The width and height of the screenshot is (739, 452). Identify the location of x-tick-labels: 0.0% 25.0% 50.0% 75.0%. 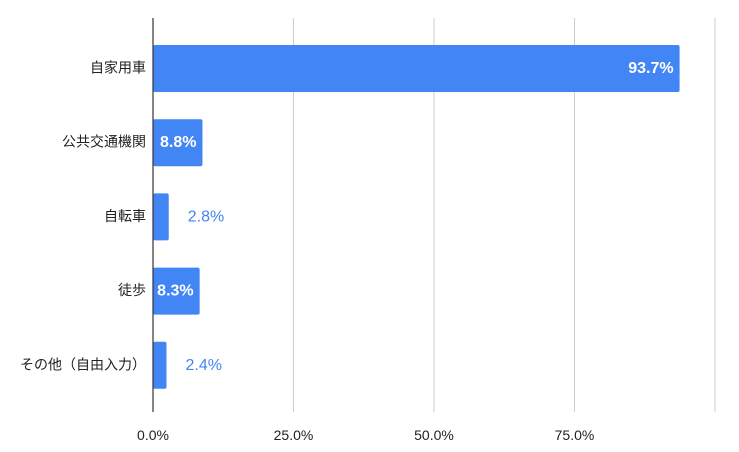
(365, 435).